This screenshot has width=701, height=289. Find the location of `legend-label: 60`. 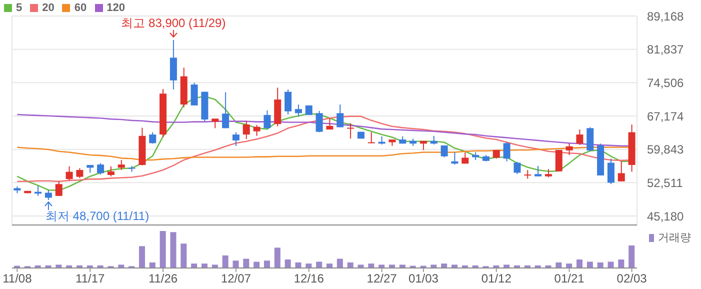

legend-label: 60 is located at coordinates (80, 8).